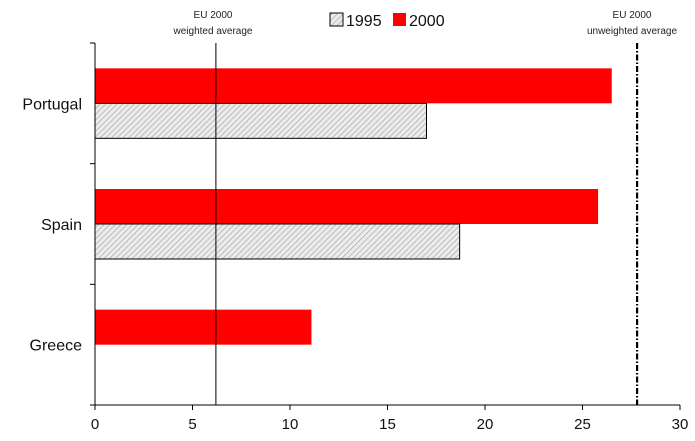  What do you see at coordinates (61, 225) in the screenshot?
I see `category-label-spain: Spain` at bounding box center [61, 225].